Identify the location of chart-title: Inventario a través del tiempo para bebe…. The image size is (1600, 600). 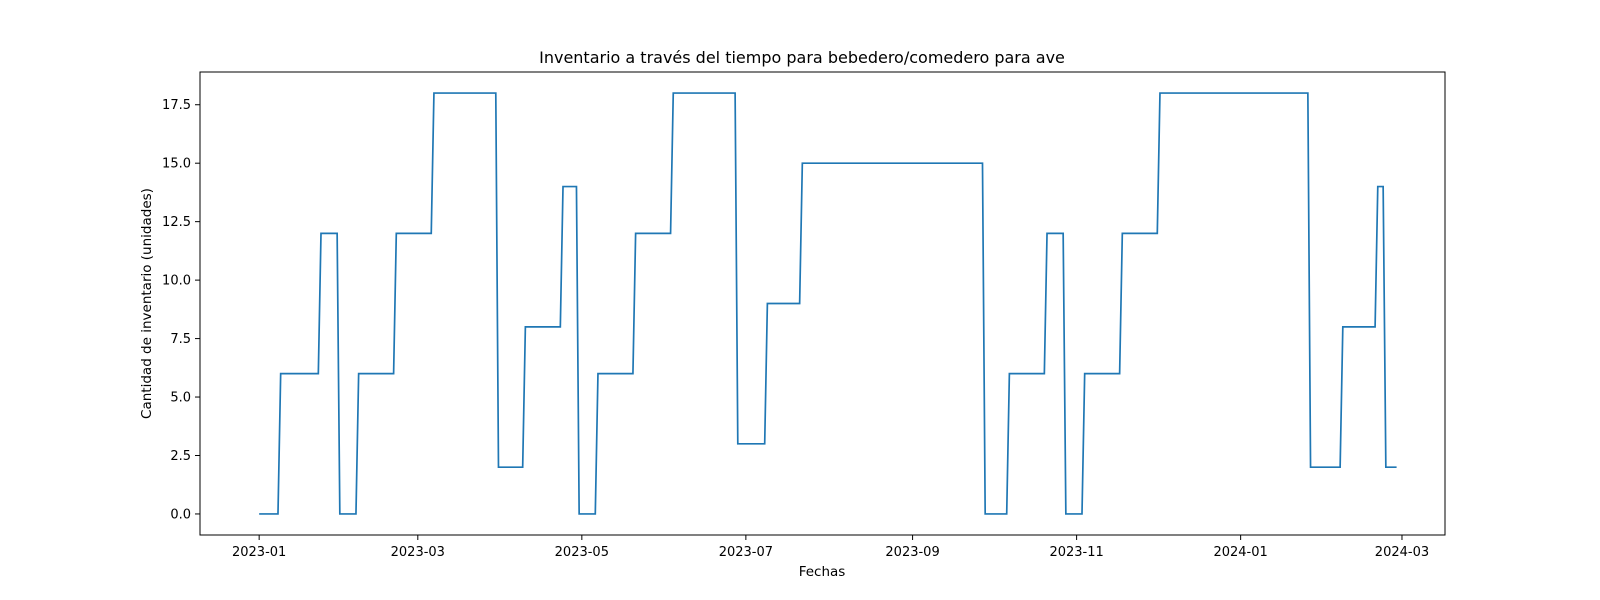
(802, 57).